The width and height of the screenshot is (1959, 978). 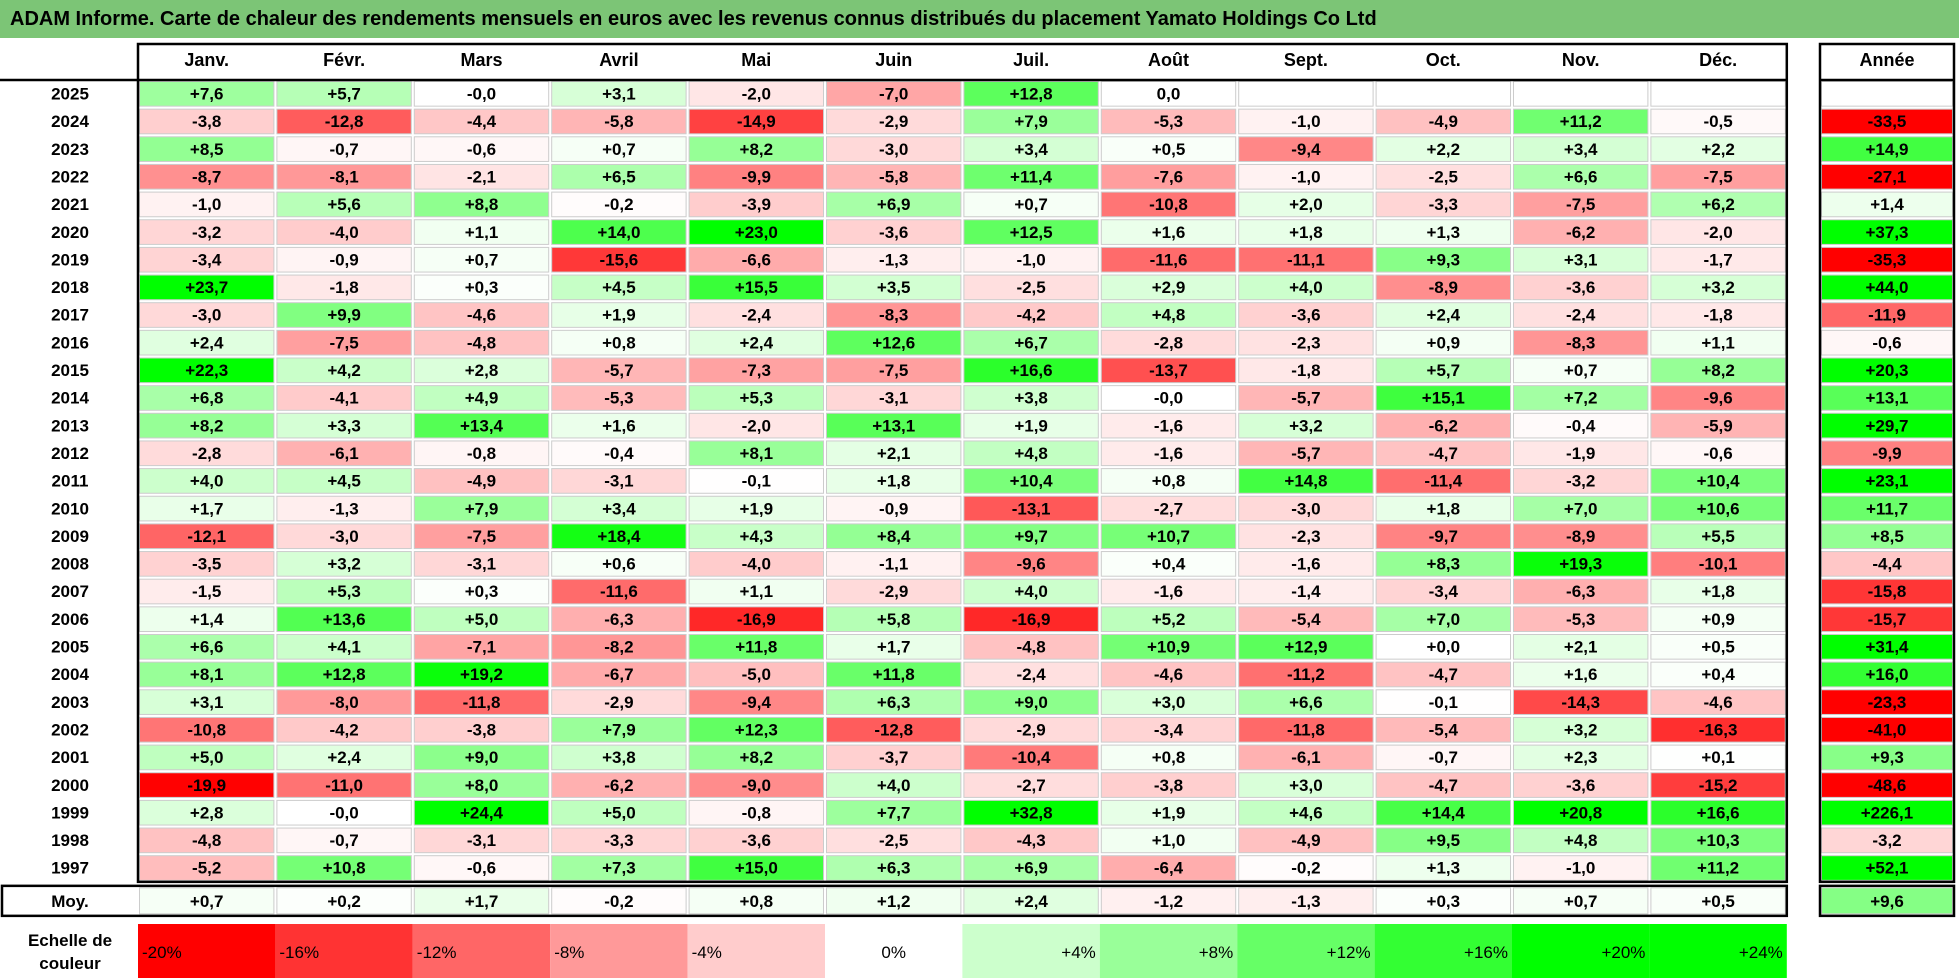 What do you see at coordinates (757, 342) in the screenshot?
I see `cell-value: +2,4` at bounding box center [757, 342].